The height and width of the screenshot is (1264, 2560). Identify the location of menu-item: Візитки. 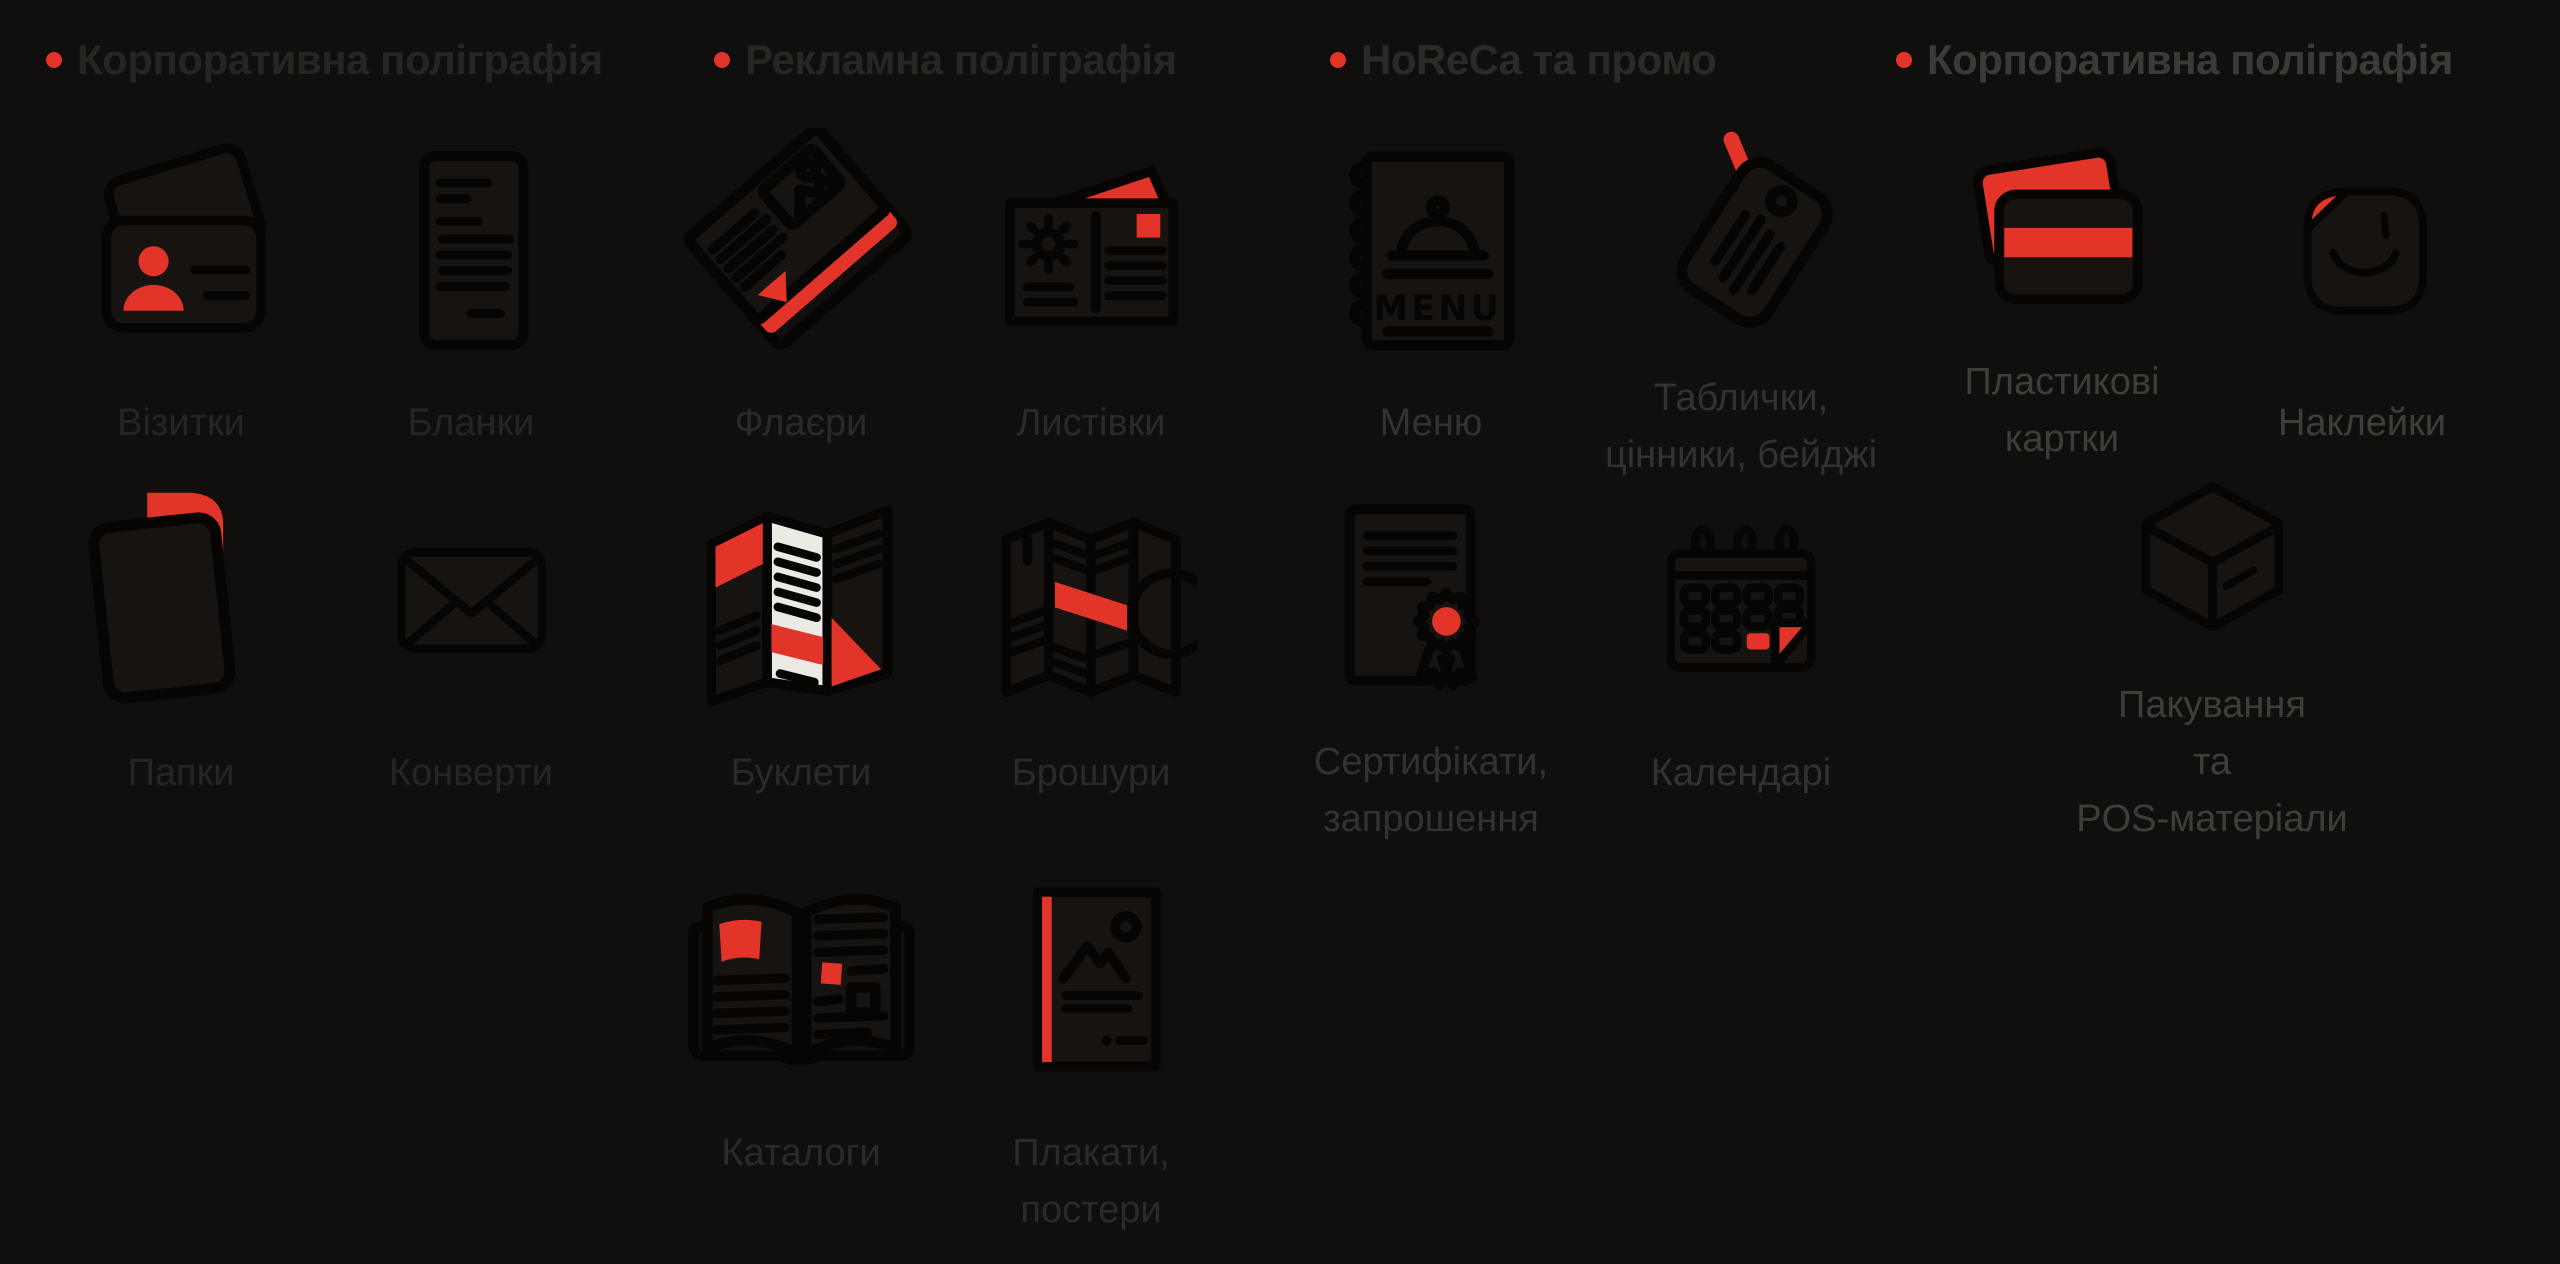
(181, 293).